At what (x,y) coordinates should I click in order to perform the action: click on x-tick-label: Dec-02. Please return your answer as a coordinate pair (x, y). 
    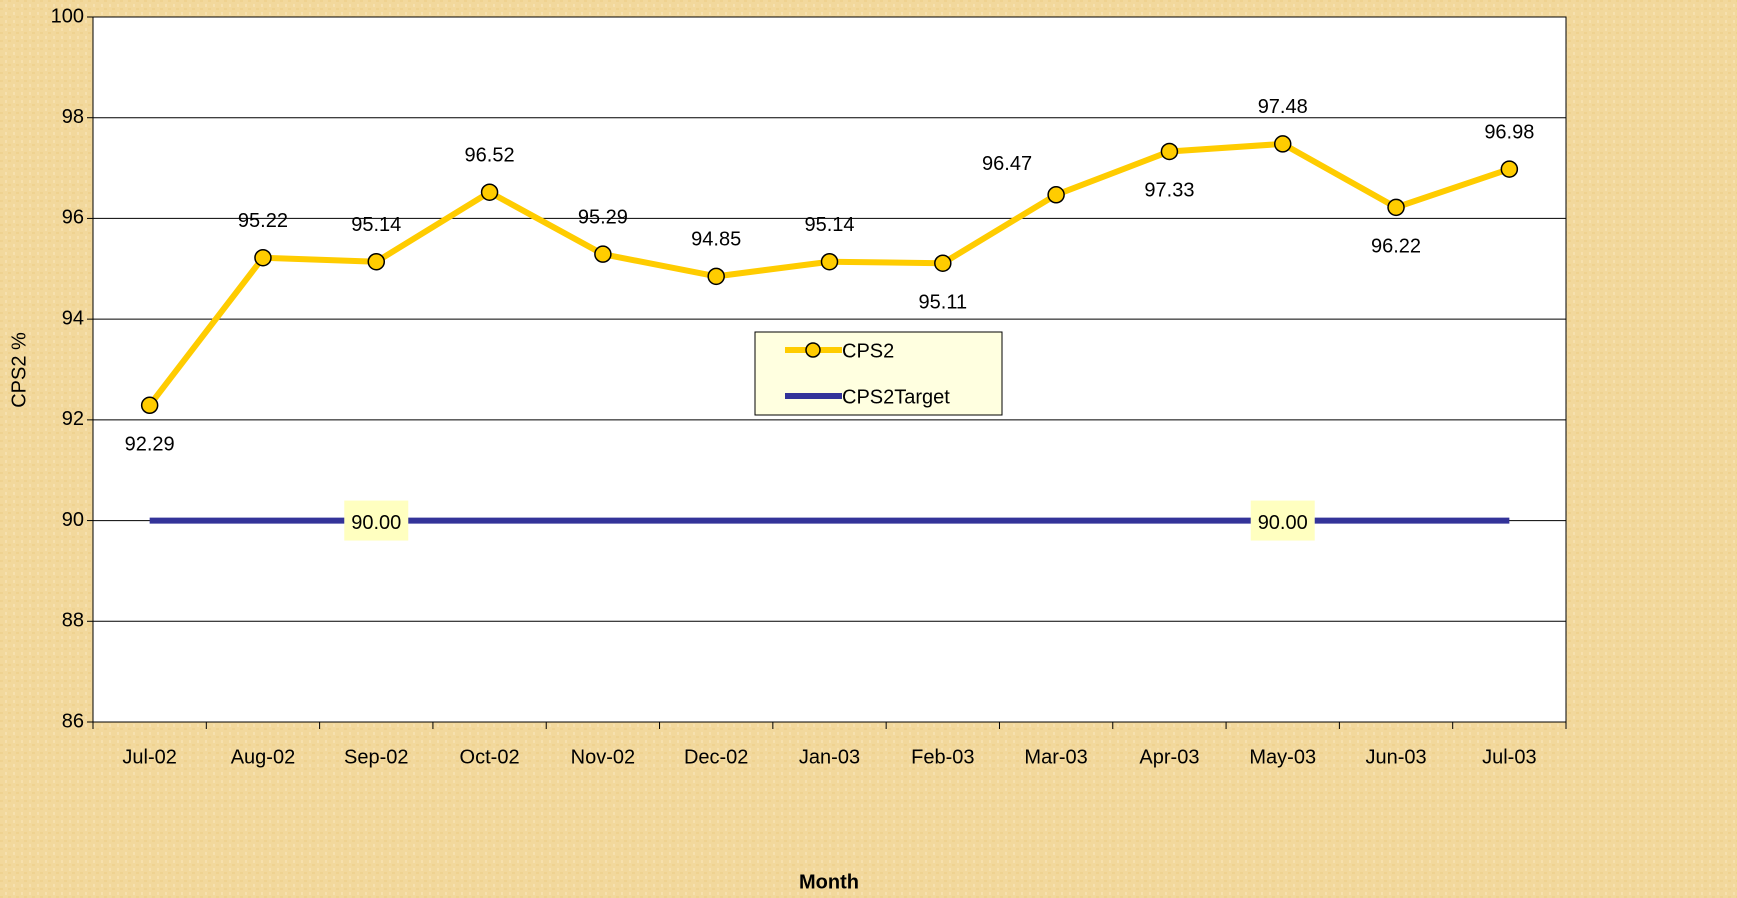
    Looking at the image, I should click on (716, 757).